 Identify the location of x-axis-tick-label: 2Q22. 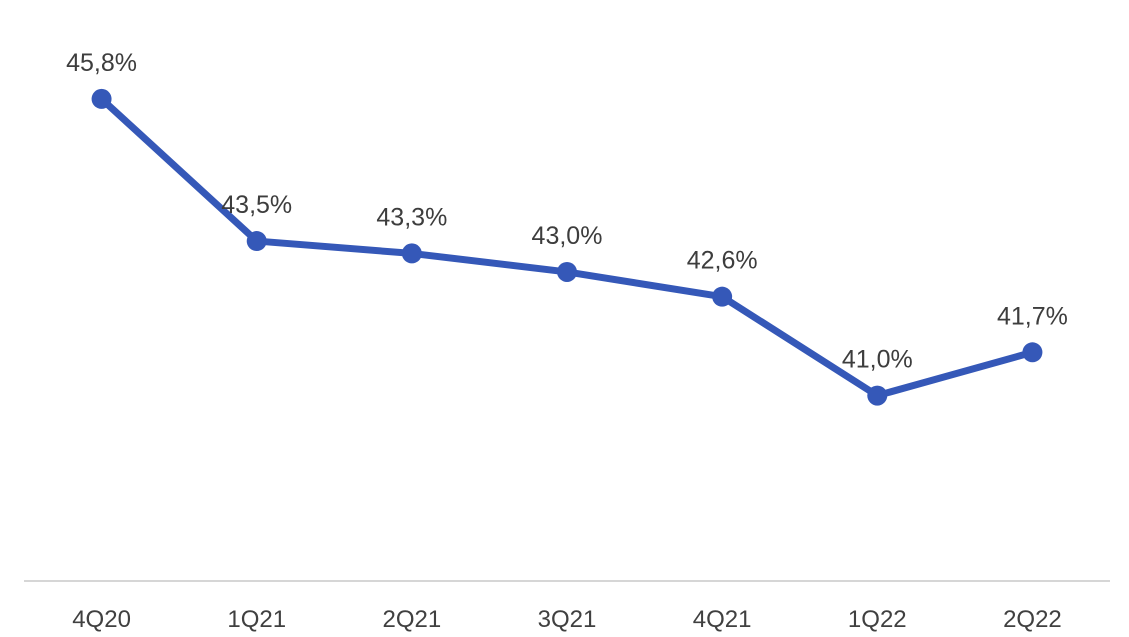
(1032, 619).